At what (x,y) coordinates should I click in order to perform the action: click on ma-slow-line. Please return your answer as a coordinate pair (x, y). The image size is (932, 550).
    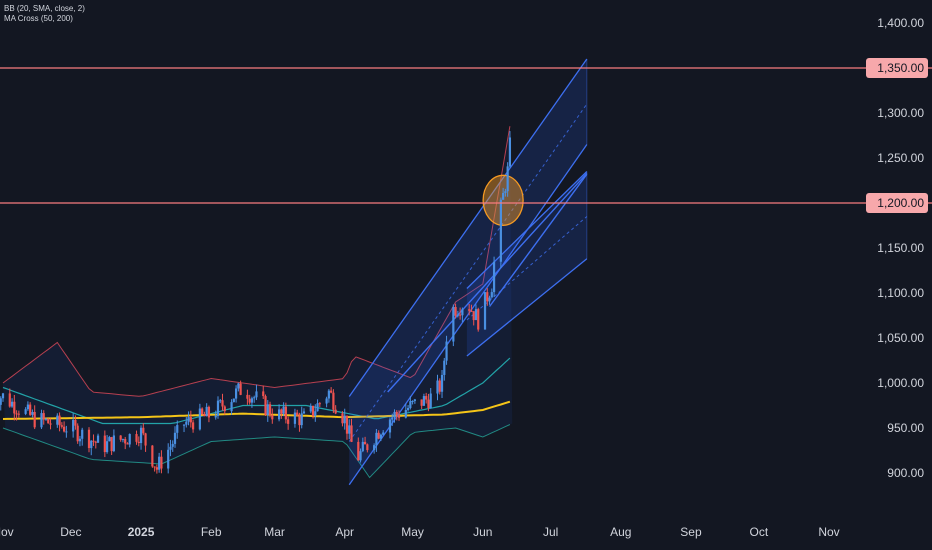
    Looking at the image, I should click on (256, 410).